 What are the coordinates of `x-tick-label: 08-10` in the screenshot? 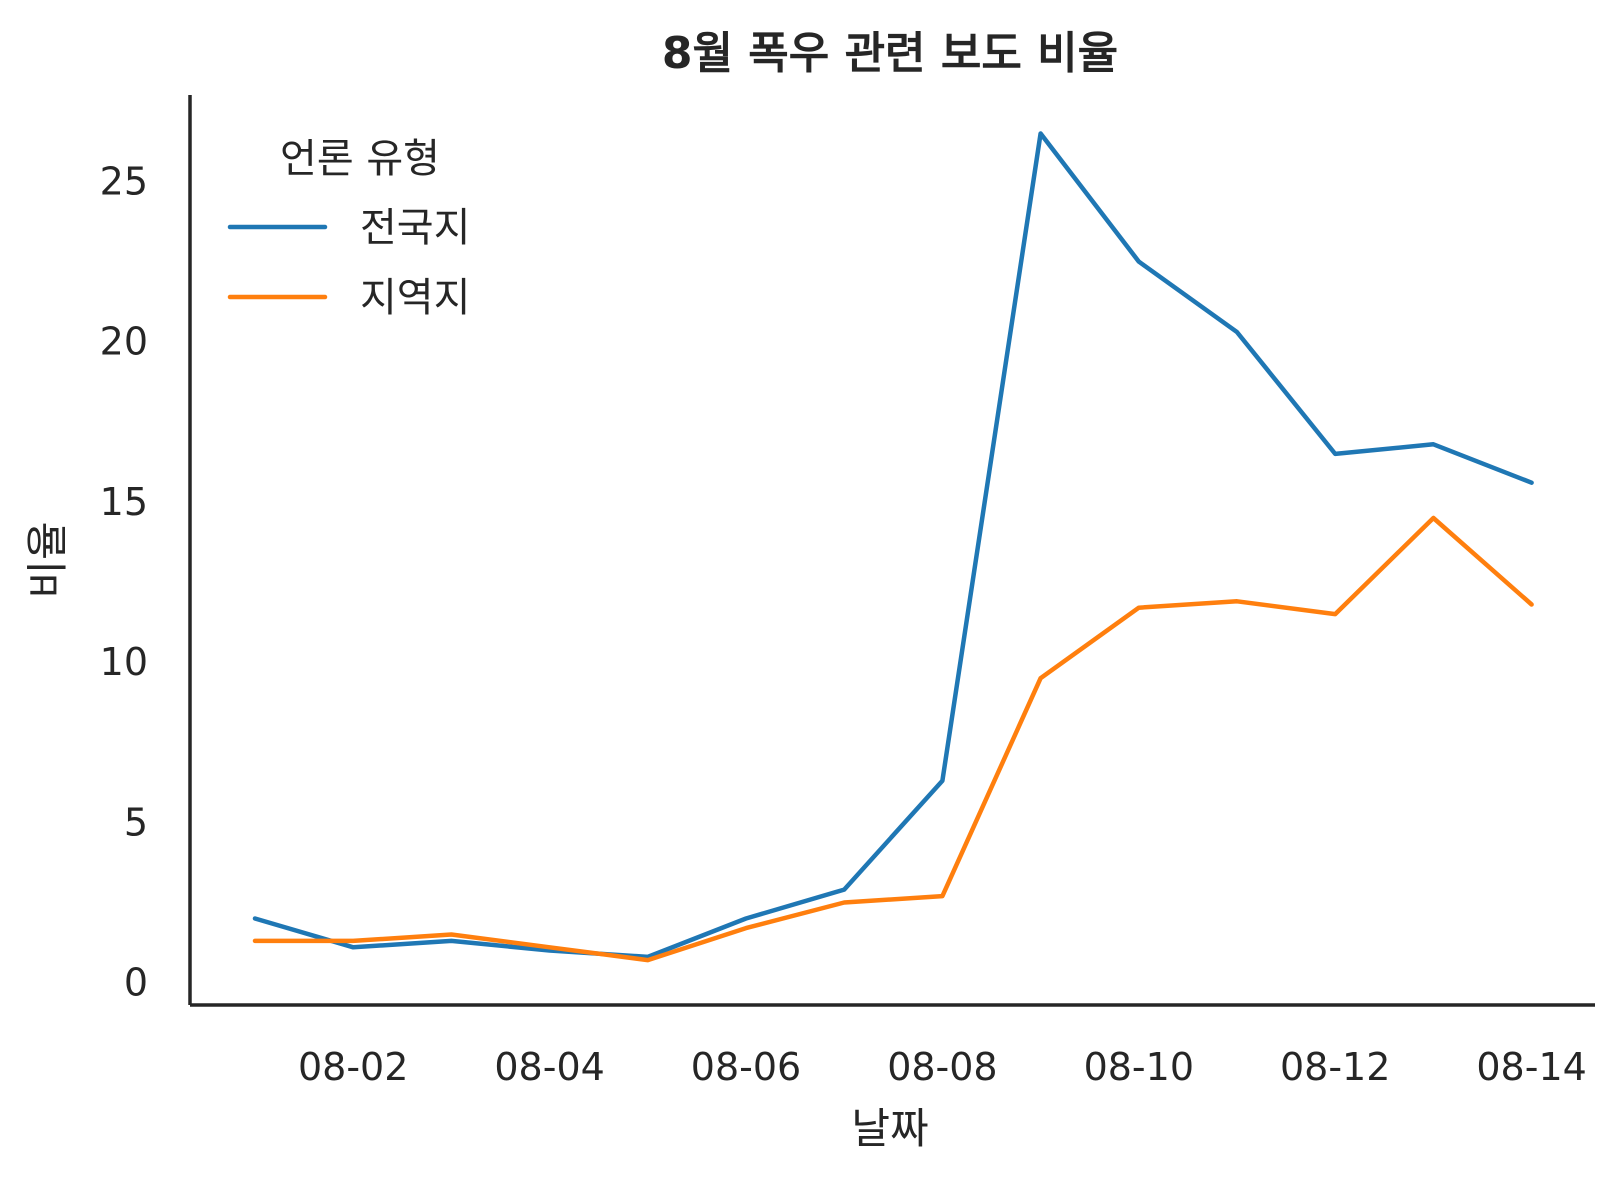 It's located at (1139, 1067).